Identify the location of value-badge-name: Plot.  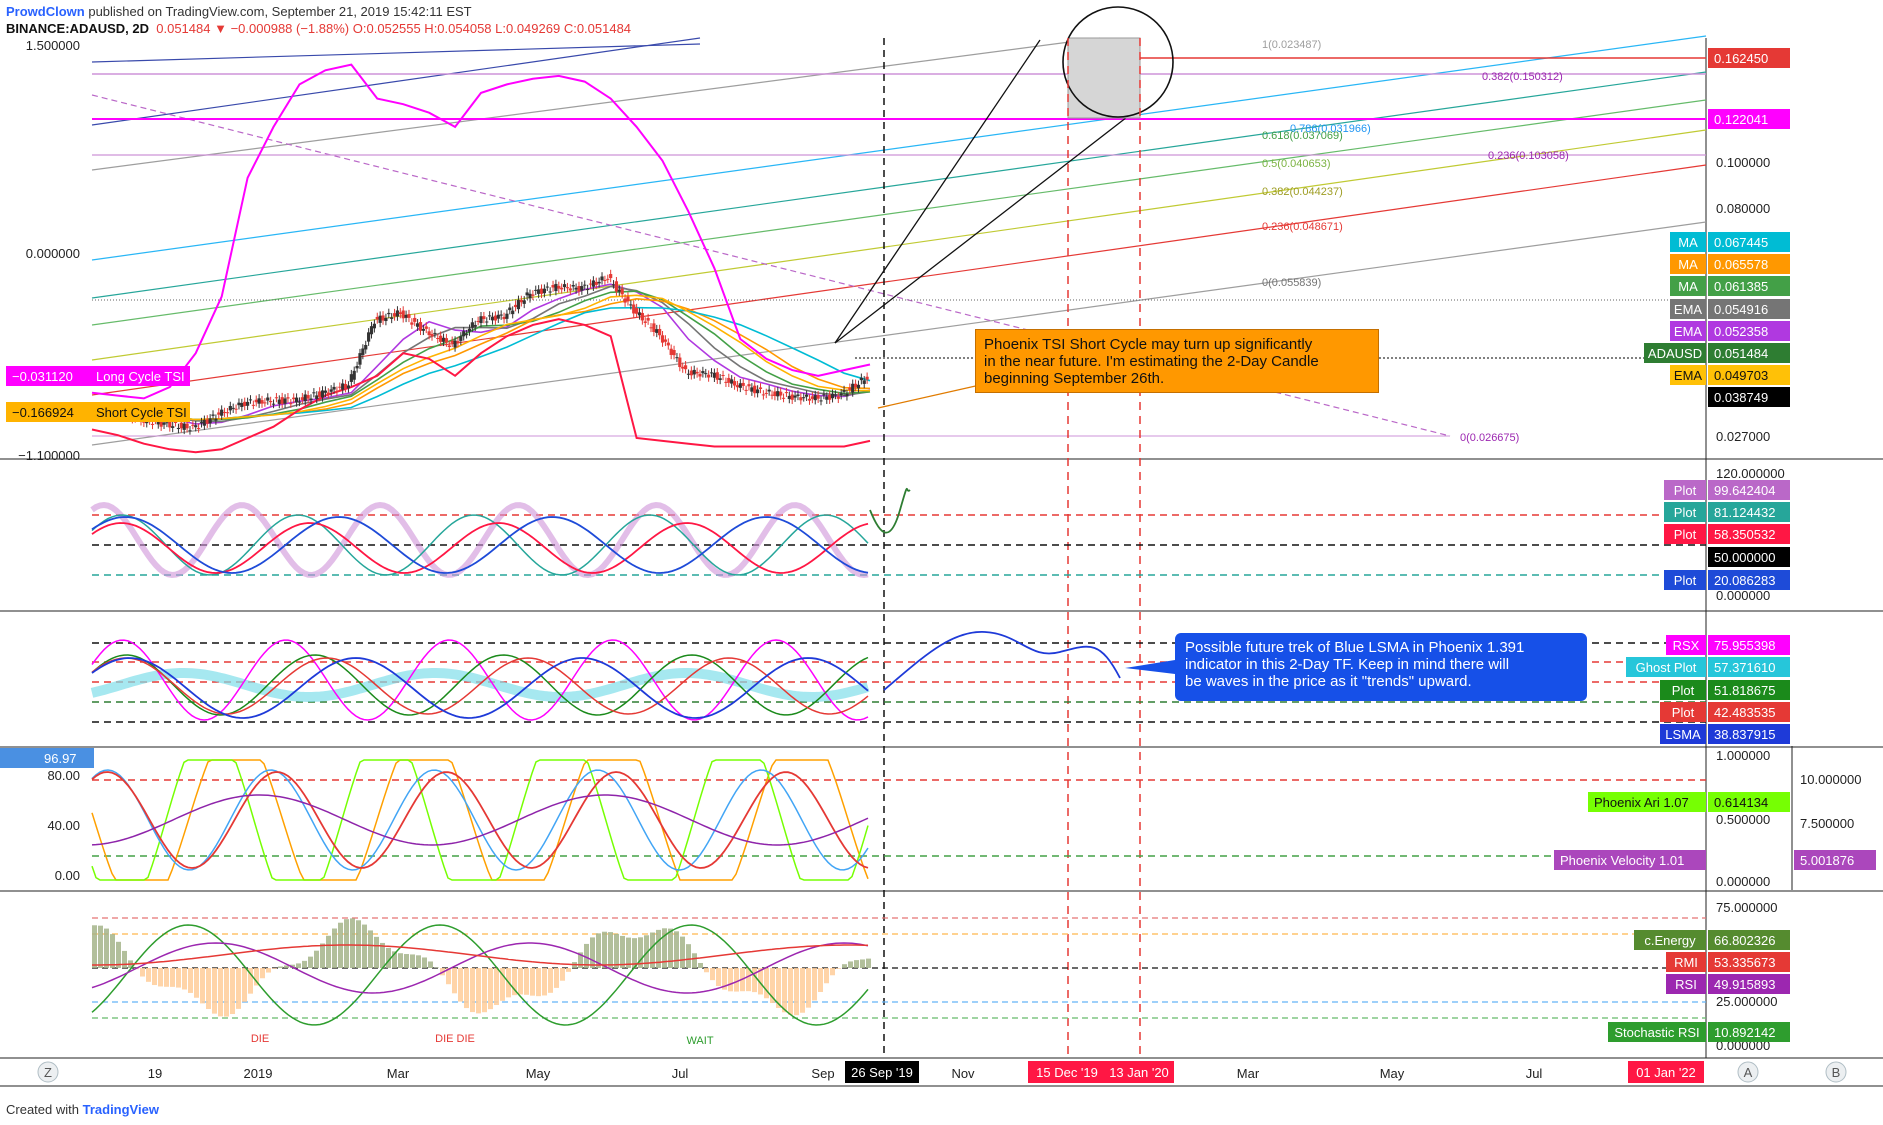
(1683, 690).